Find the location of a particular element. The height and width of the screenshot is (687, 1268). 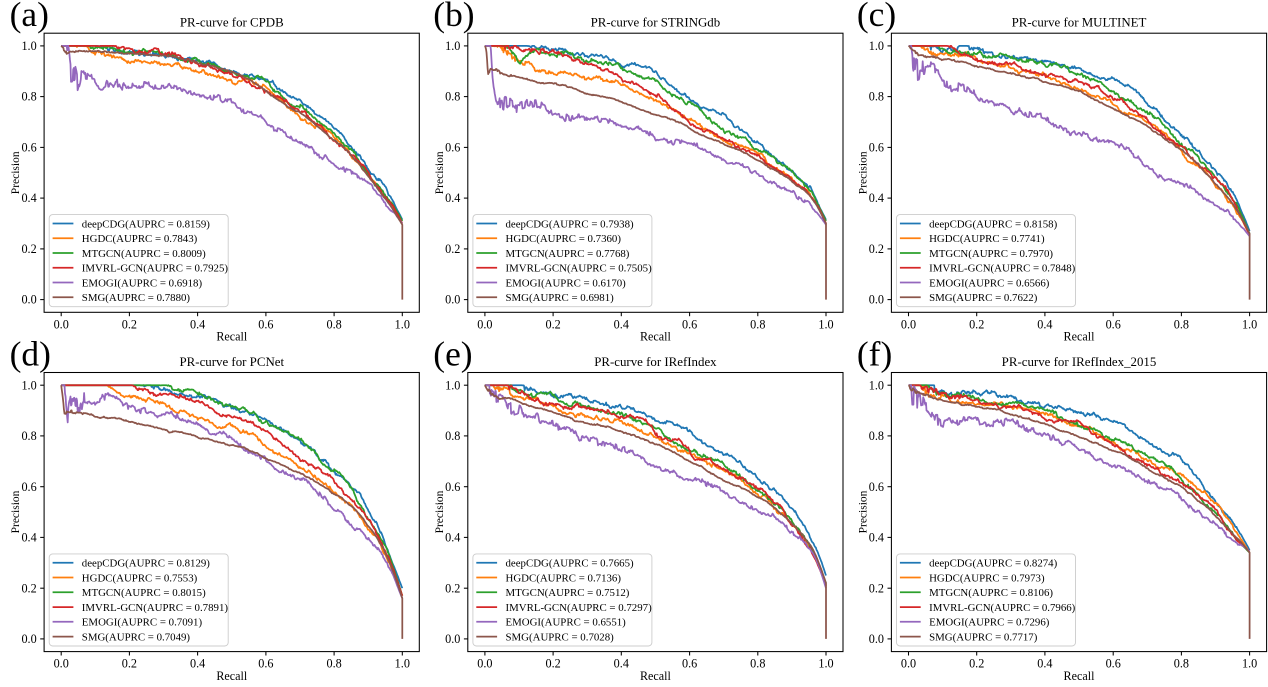

svg-text: deepCDG(AUPRC = 0.8274) is located at coordinates (993, 564).